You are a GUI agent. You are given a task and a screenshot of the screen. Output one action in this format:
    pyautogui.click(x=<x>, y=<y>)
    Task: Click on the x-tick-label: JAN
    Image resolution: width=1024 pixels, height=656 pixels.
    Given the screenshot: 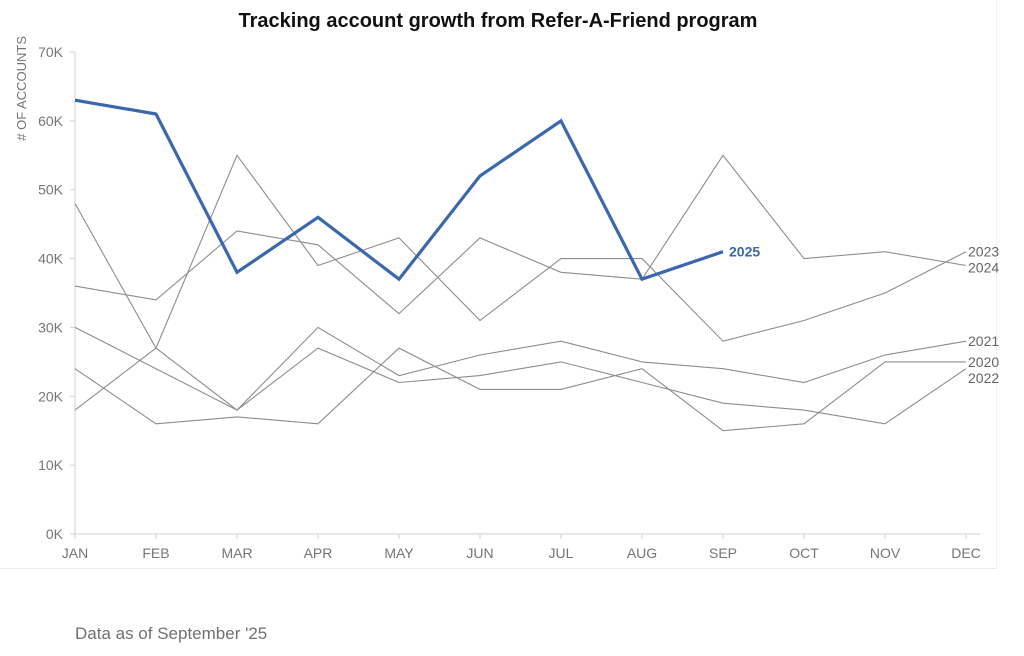 What is the action you would take?
    pyautogui.click(x=75, y=553)
    